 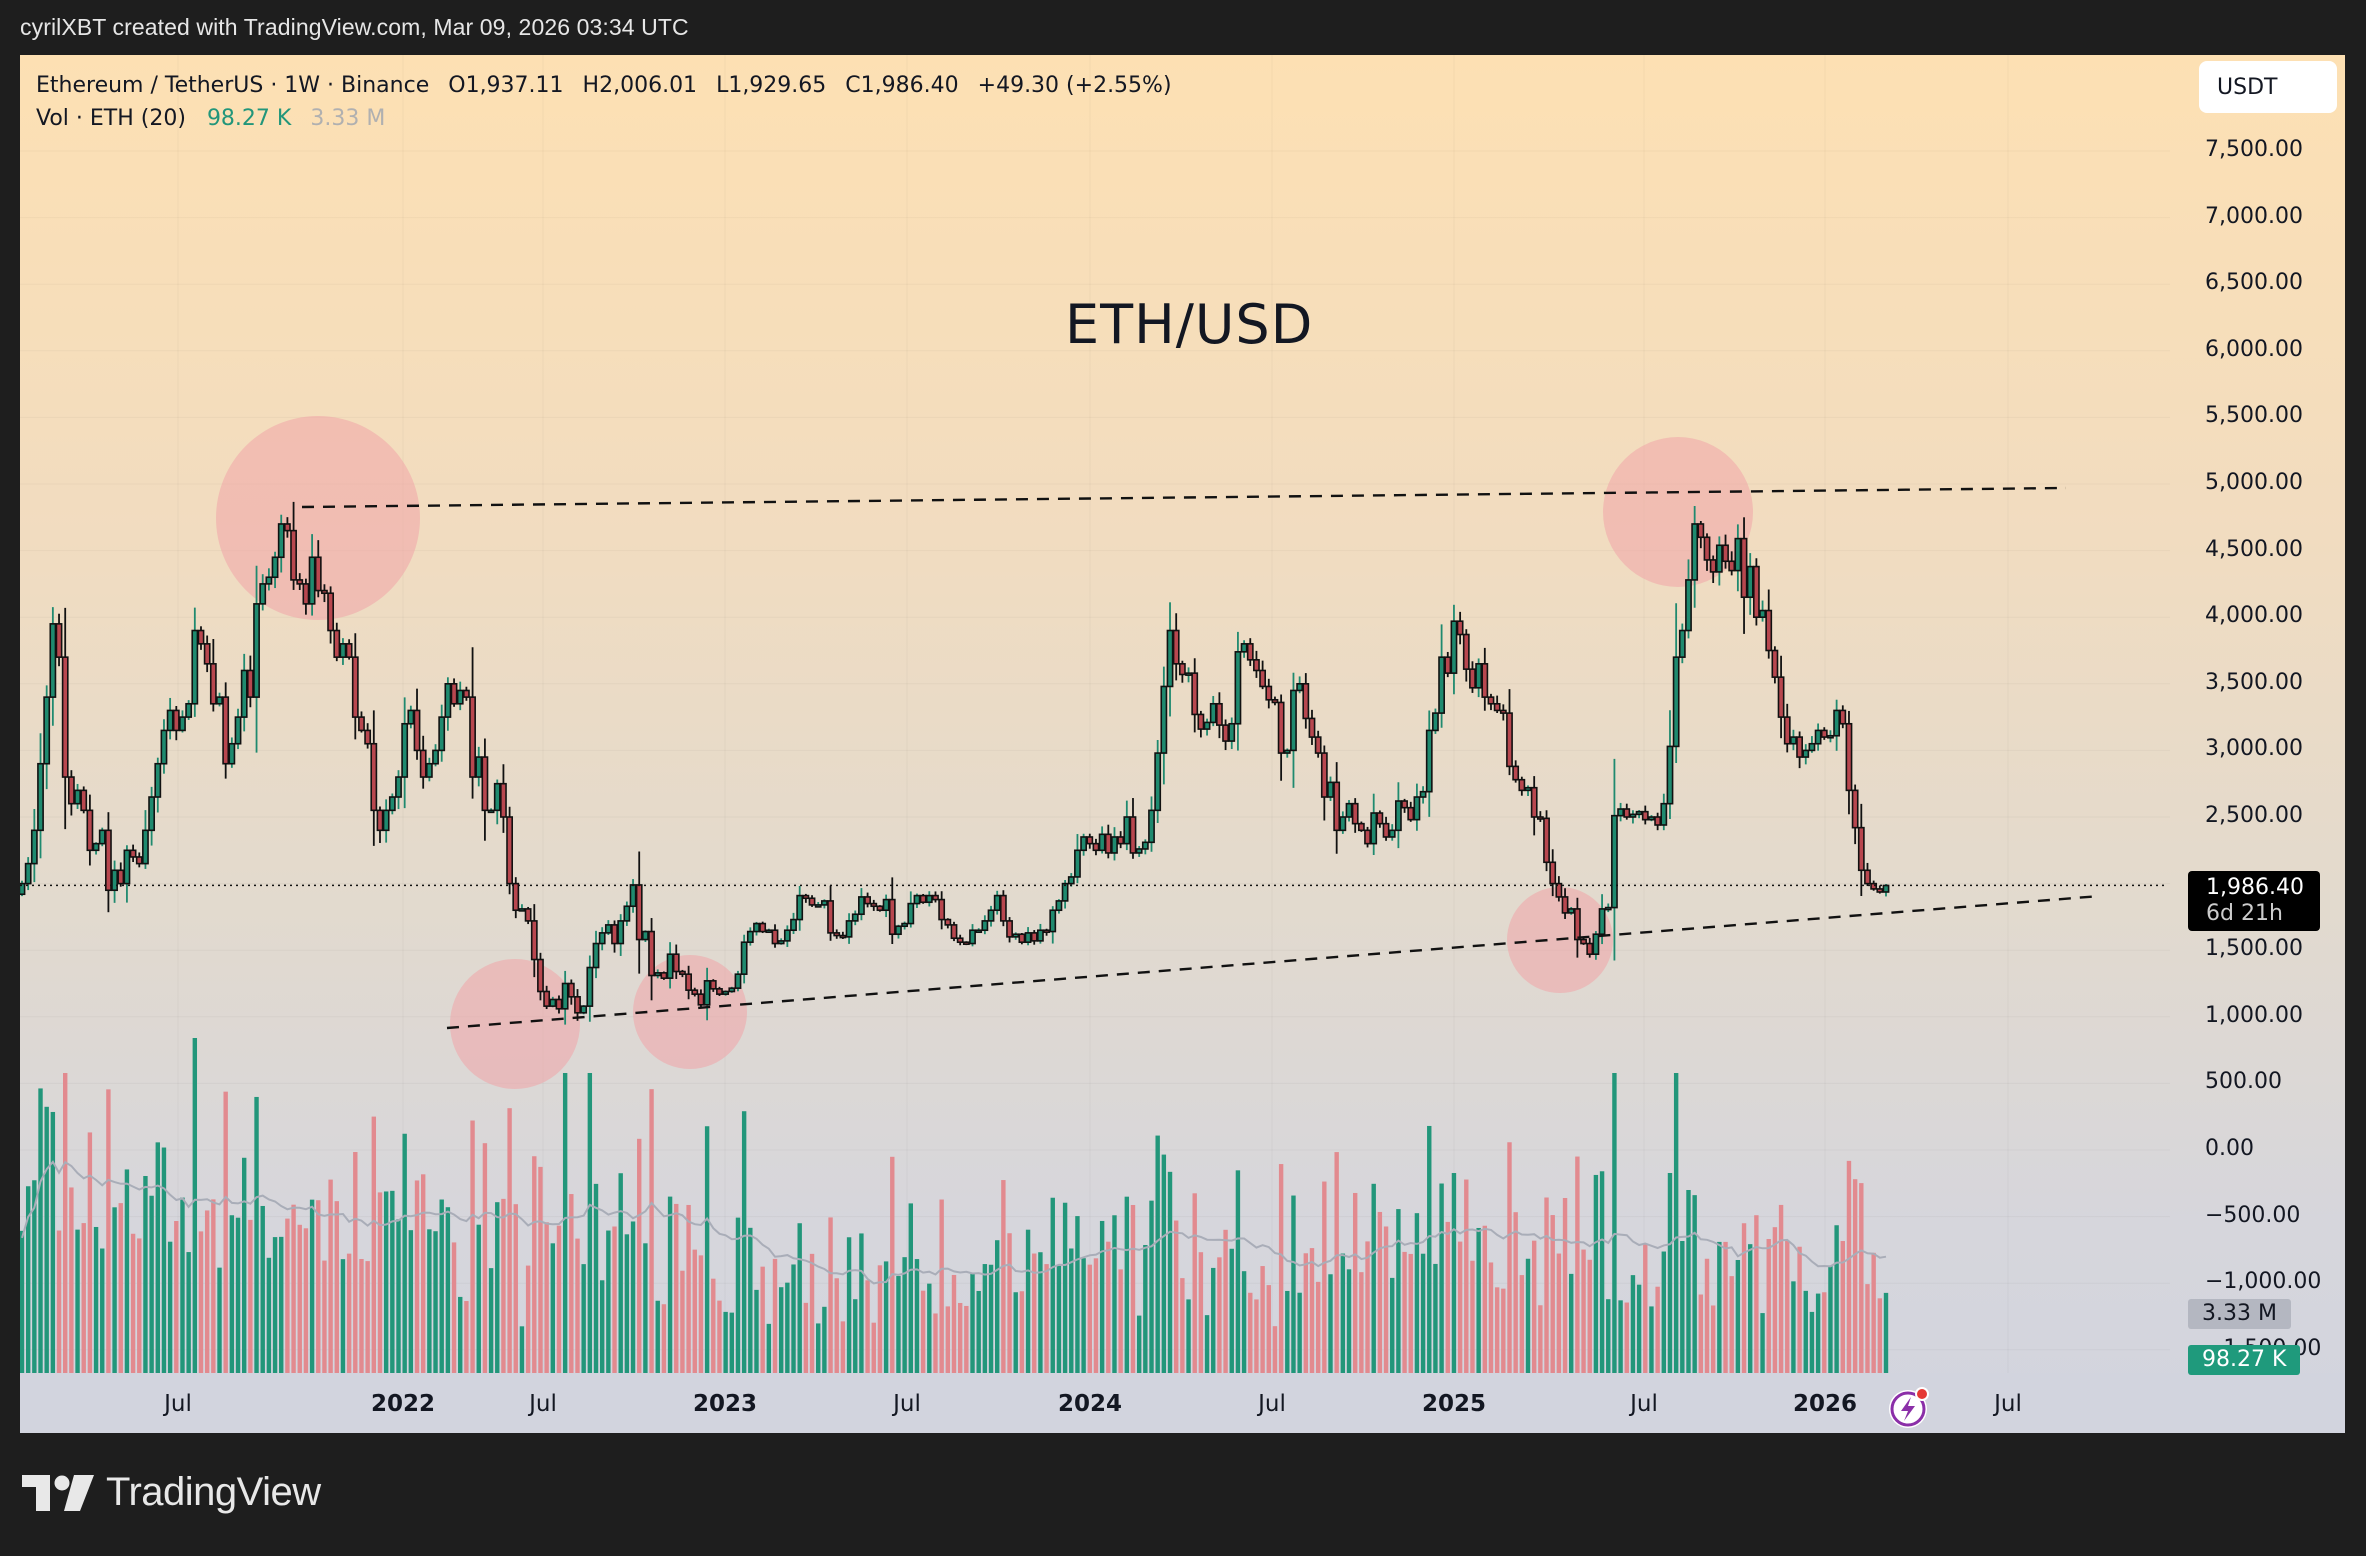 What do you see at coordinates (111, 118) in the screenshot?
I see `volume-label: Vol · ETH (20)` at bounding box center [111, 118].